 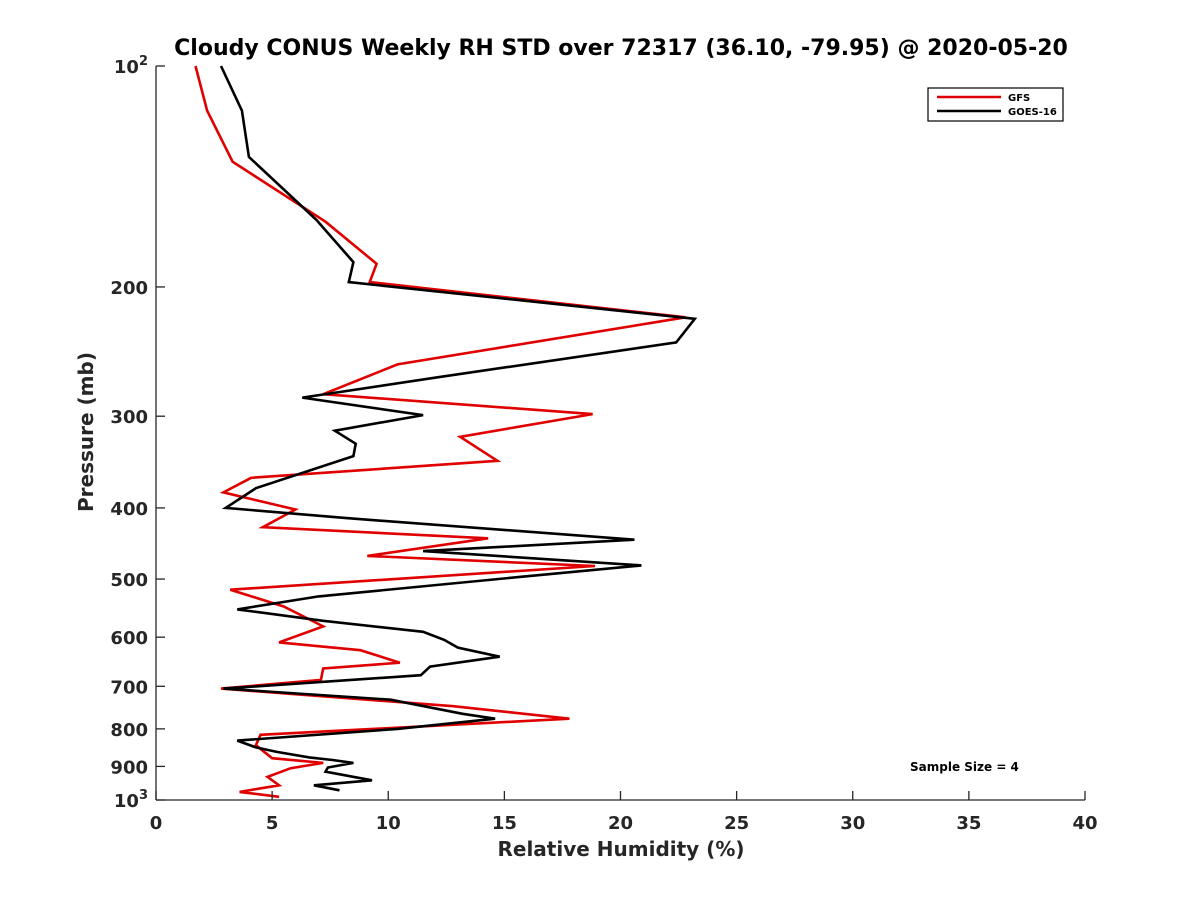 What do you see at coordinates (129, 509) in the screenshot?
I see `y-tick-label: 400` at bounding box center [129, 509].